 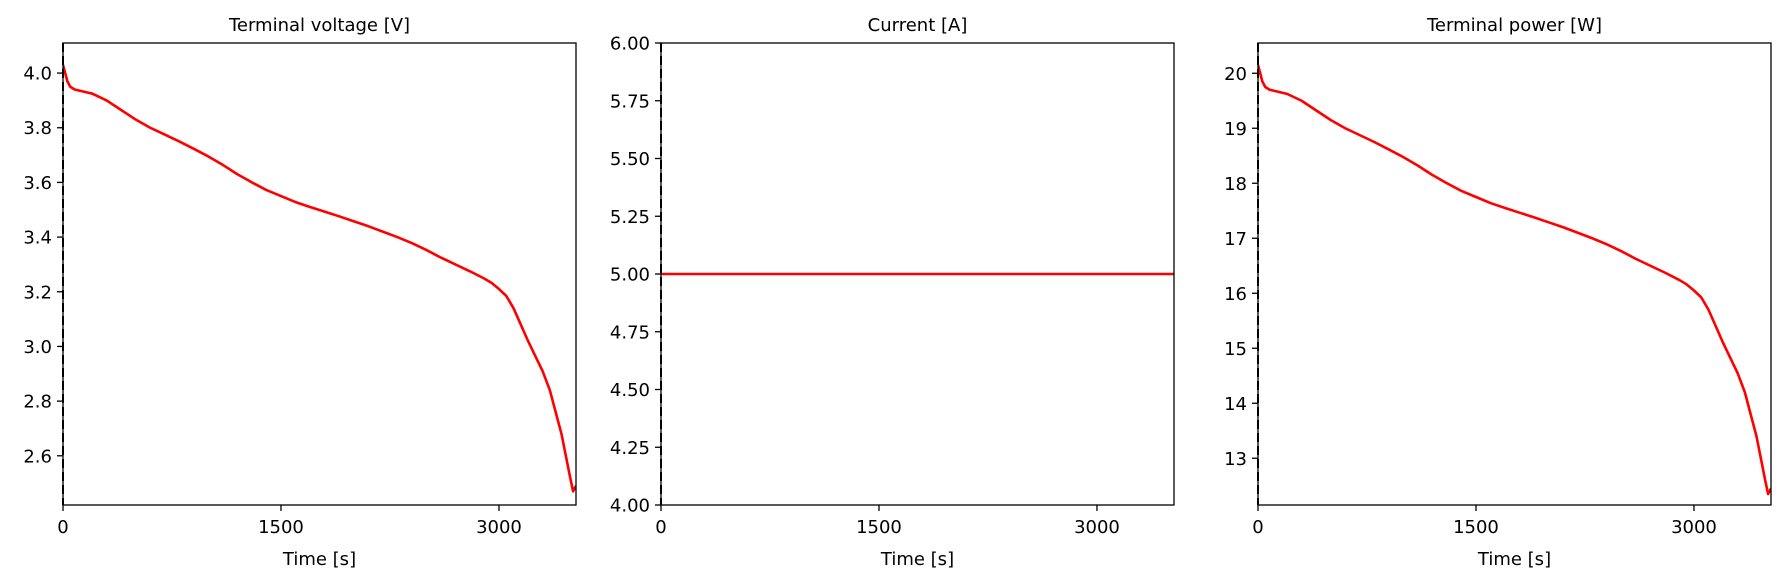 I want to click on current-panel-ytick-label: 5.00, so click(x=630, y=275).